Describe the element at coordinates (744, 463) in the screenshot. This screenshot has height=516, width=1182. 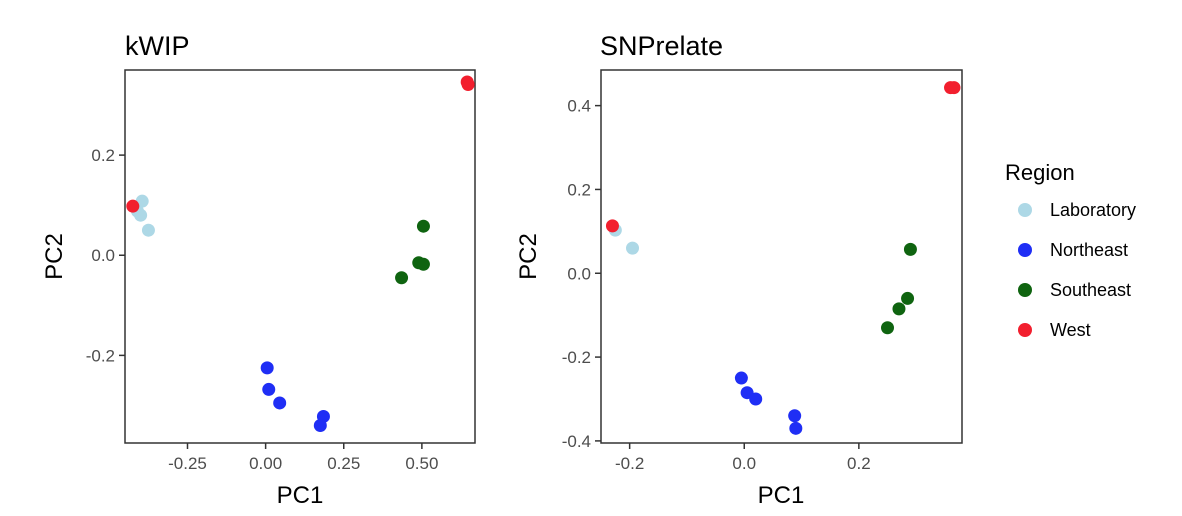
I see `x-tick-label: 0.0` at that location.